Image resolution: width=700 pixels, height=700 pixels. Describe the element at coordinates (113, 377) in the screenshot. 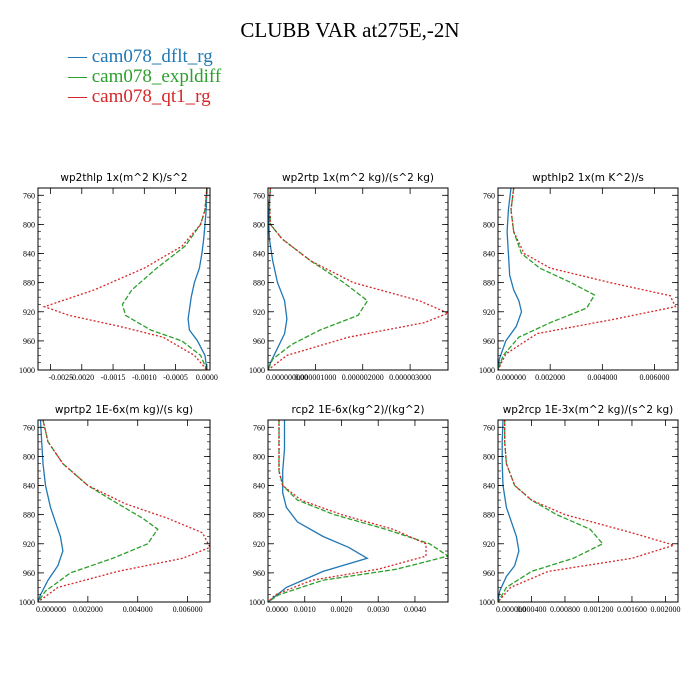

I see `x-tick-label: -0.0015` at that location.